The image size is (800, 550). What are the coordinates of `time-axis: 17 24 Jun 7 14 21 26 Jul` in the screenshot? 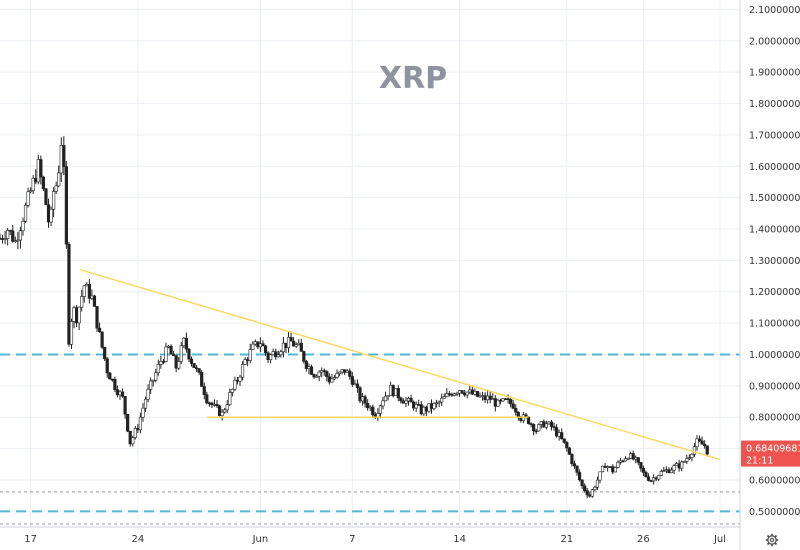 It's located at (375, 539).